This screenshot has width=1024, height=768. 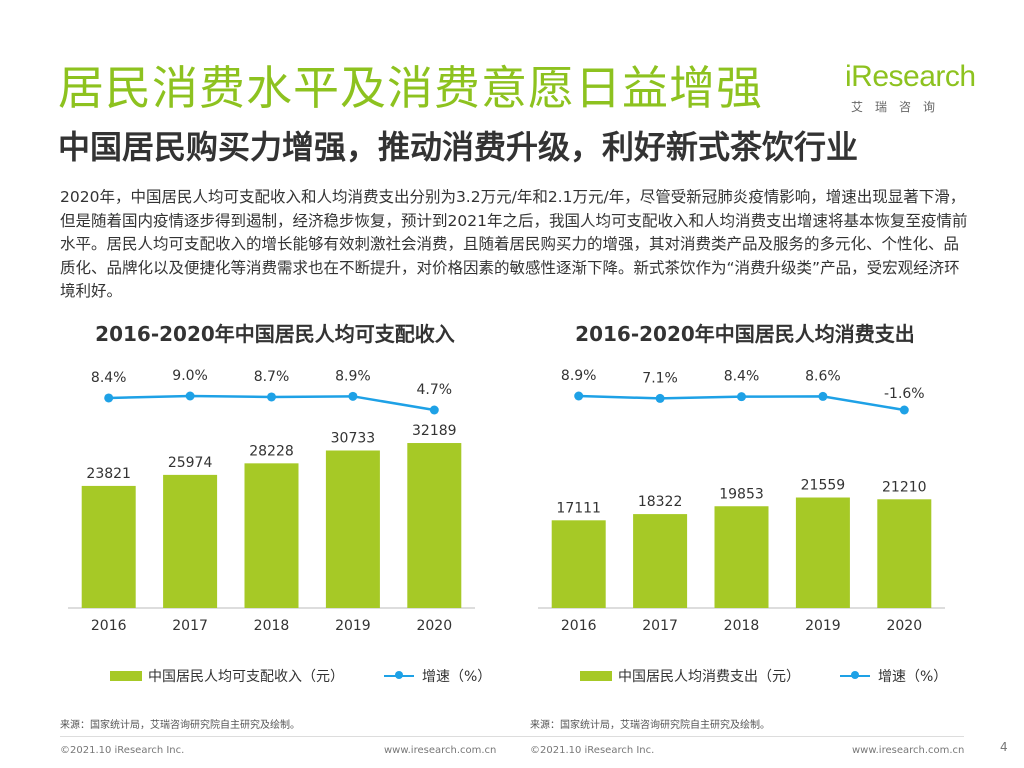 I want to click on bar-value-label: 18322, so click(x=660, y=502).